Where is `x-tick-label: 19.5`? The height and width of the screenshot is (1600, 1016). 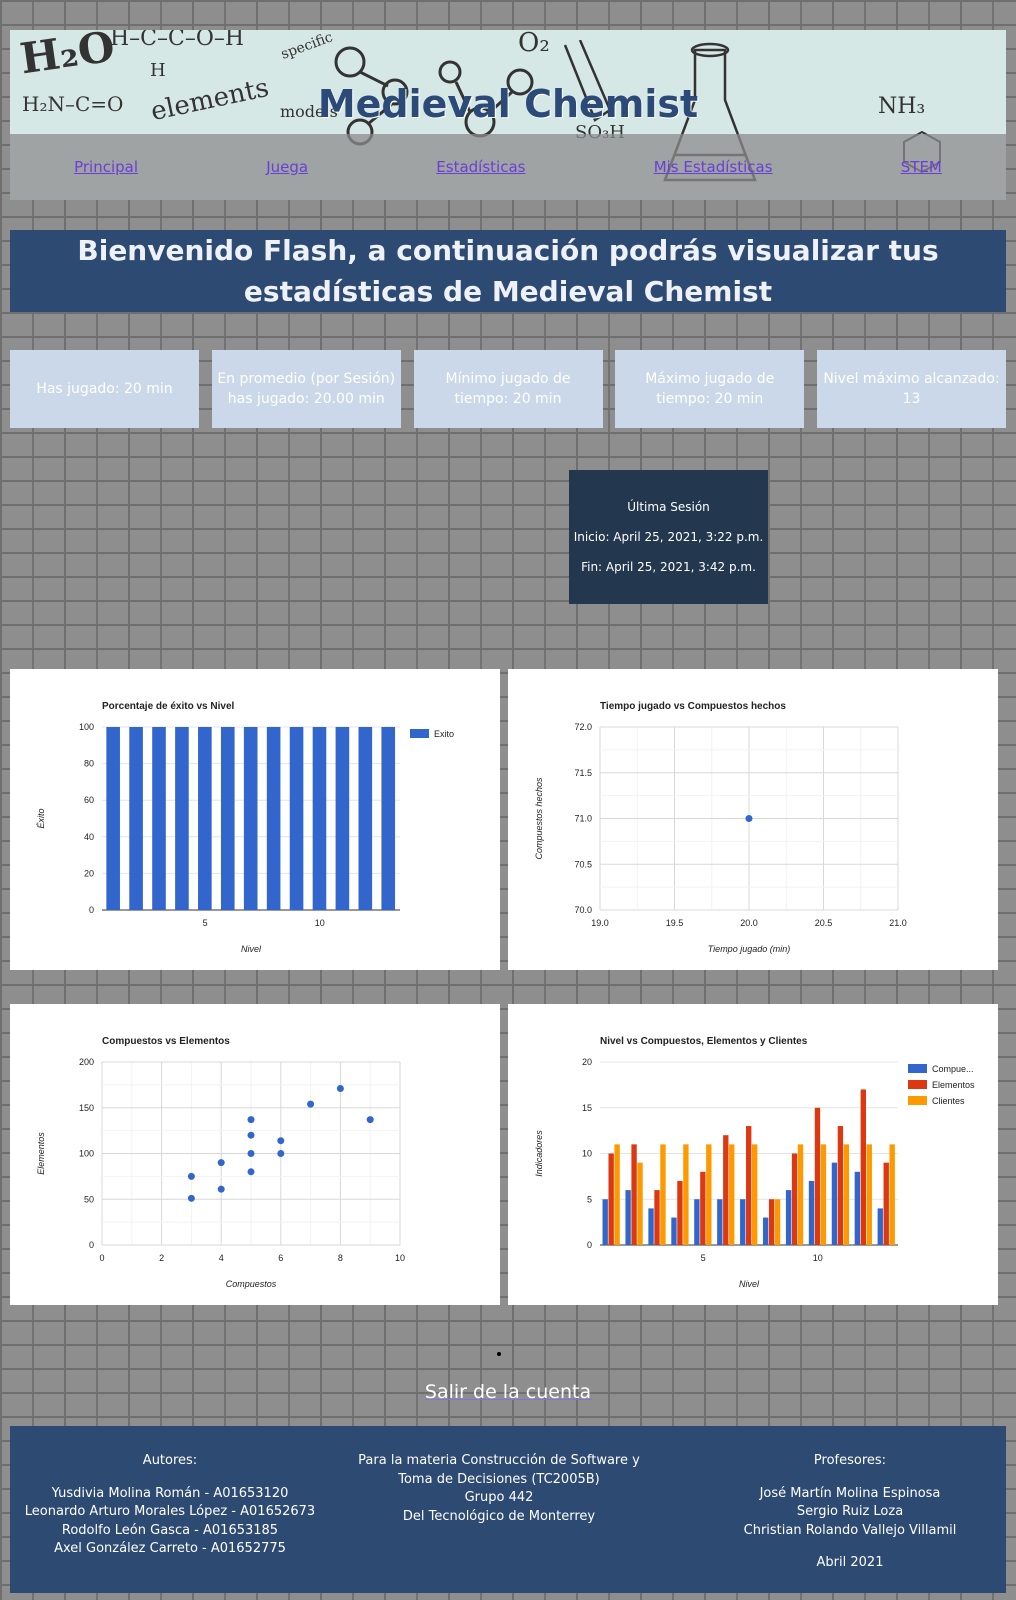
x-tick-label: 19.5 is located at coordinates (675, 923).